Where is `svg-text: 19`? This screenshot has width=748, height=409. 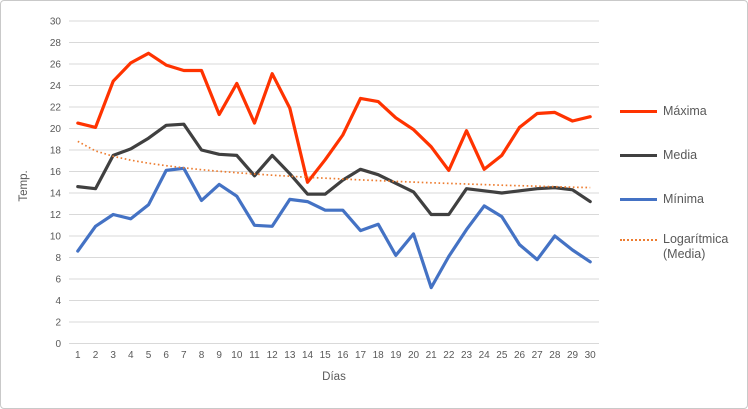 svg-text: 19 is located at coordinates (396, 355).